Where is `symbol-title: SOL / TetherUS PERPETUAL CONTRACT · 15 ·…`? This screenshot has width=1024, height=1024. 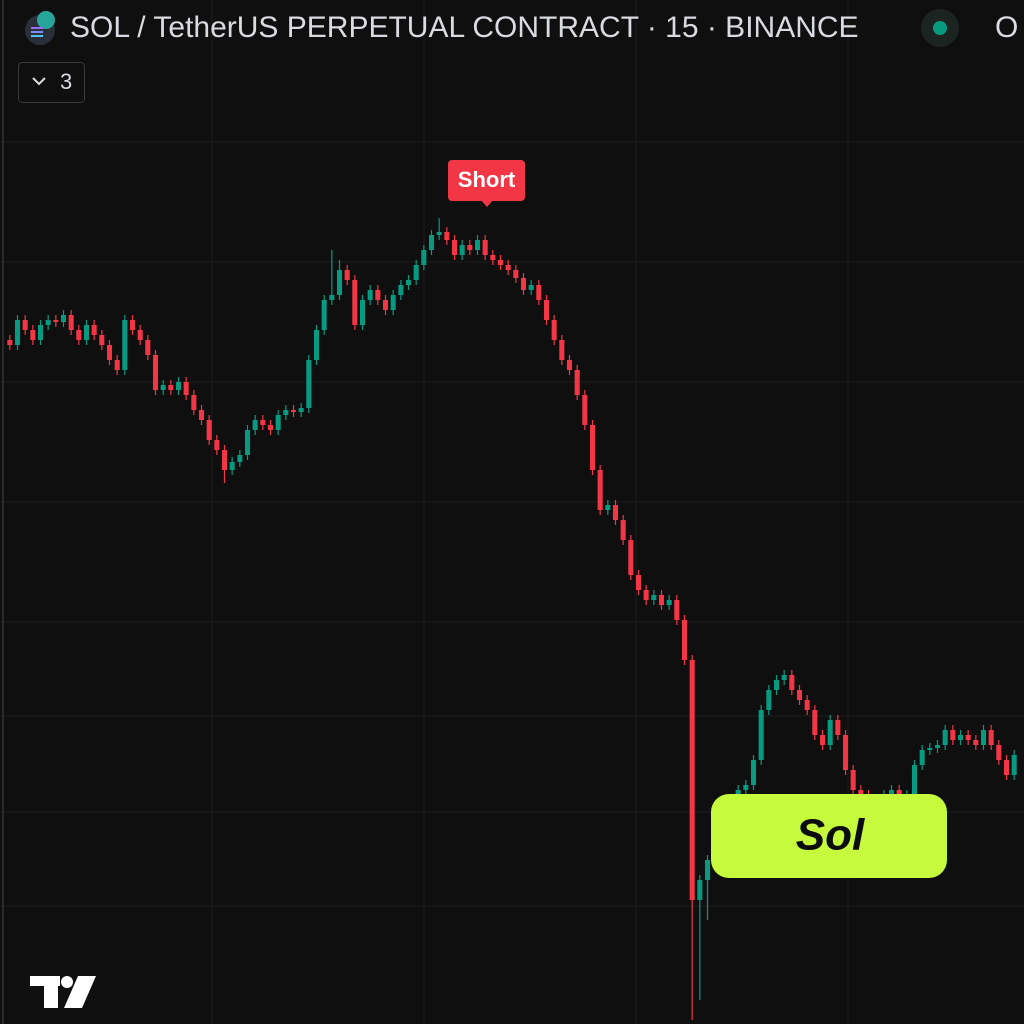 symbol-title: SOL / TetherUS PERPETUAL CONTRACT · 15 ·… is located at coordinates (464, 27).